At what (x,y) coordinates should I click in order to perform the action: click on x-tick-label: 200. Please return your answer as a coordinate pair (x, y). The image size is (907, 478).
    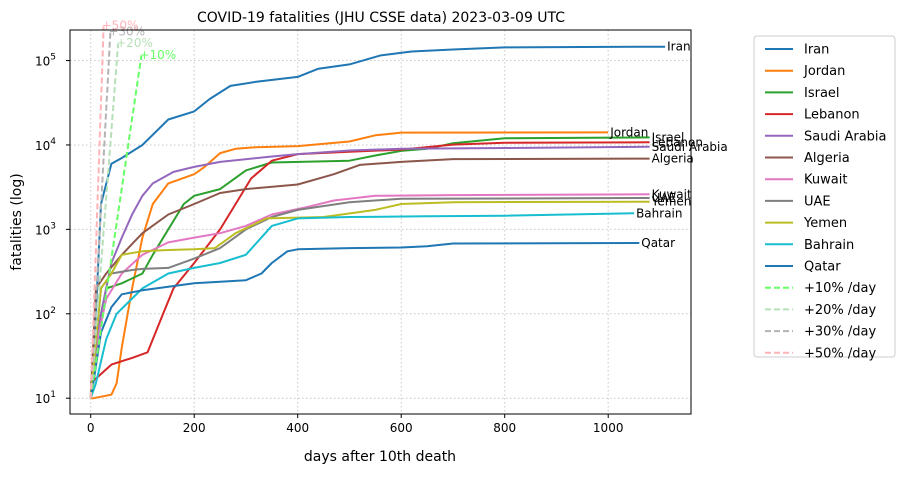
    Looking at the image, I should click on (194, 428).